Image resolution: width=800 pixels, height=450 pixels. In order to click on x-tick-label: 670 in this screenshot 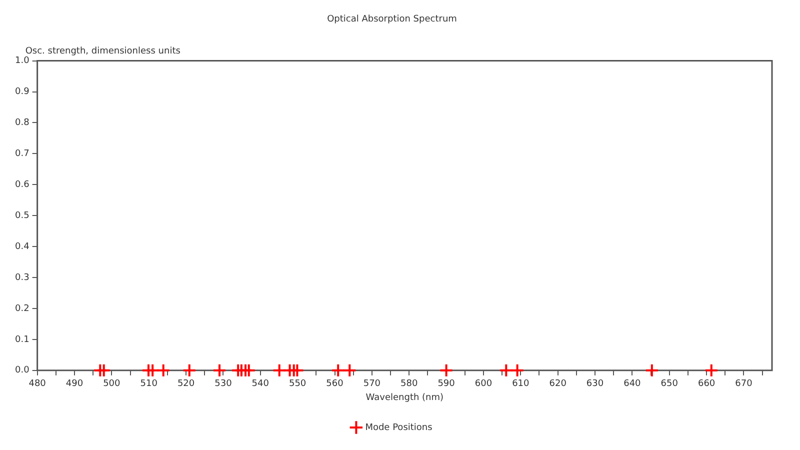, I will do `click(744, 384)`.